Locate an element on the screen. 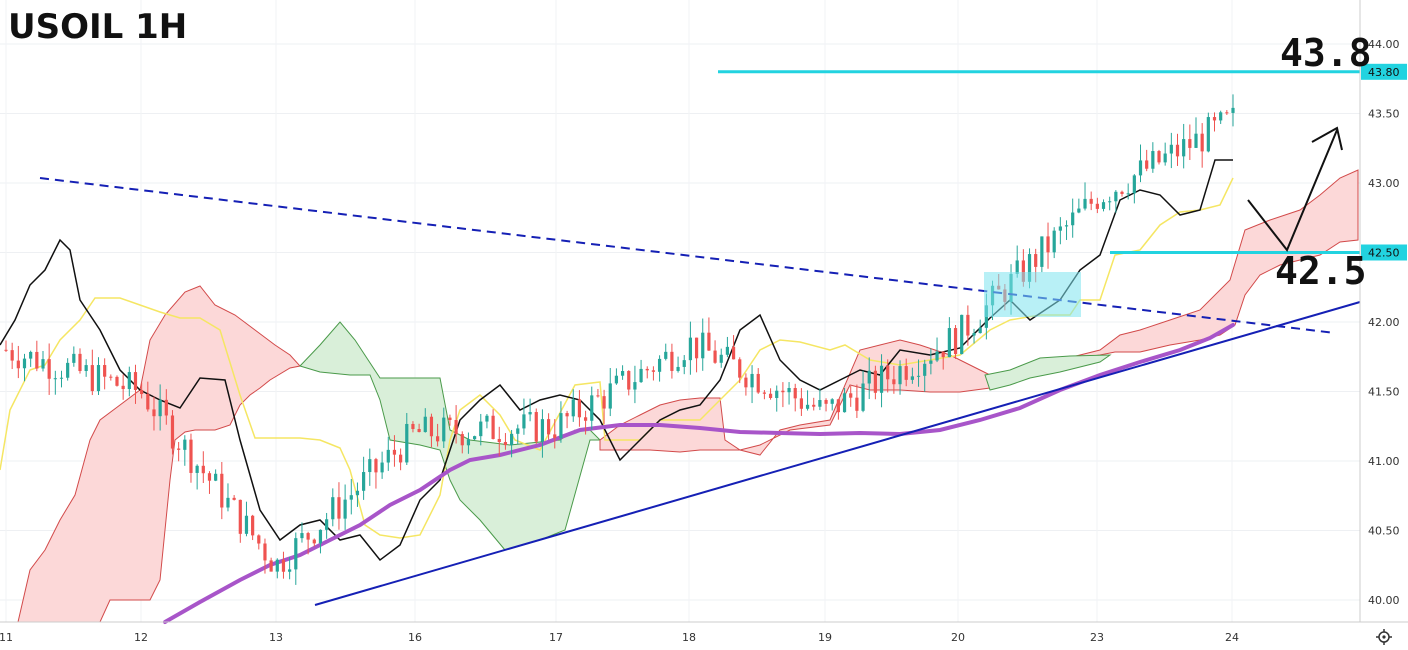 This screenshot has width=1408, height=650. x-tick-label: 24 is located at coordinates (1232, 637).